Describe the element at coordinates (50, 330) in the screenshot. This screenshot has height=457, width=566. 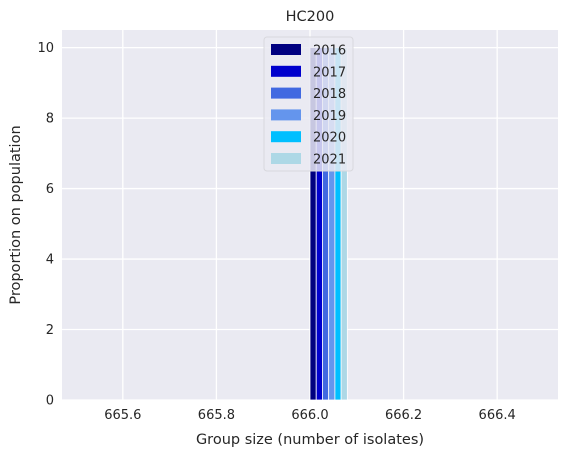
I see `y-tick-label: 2` at that location.